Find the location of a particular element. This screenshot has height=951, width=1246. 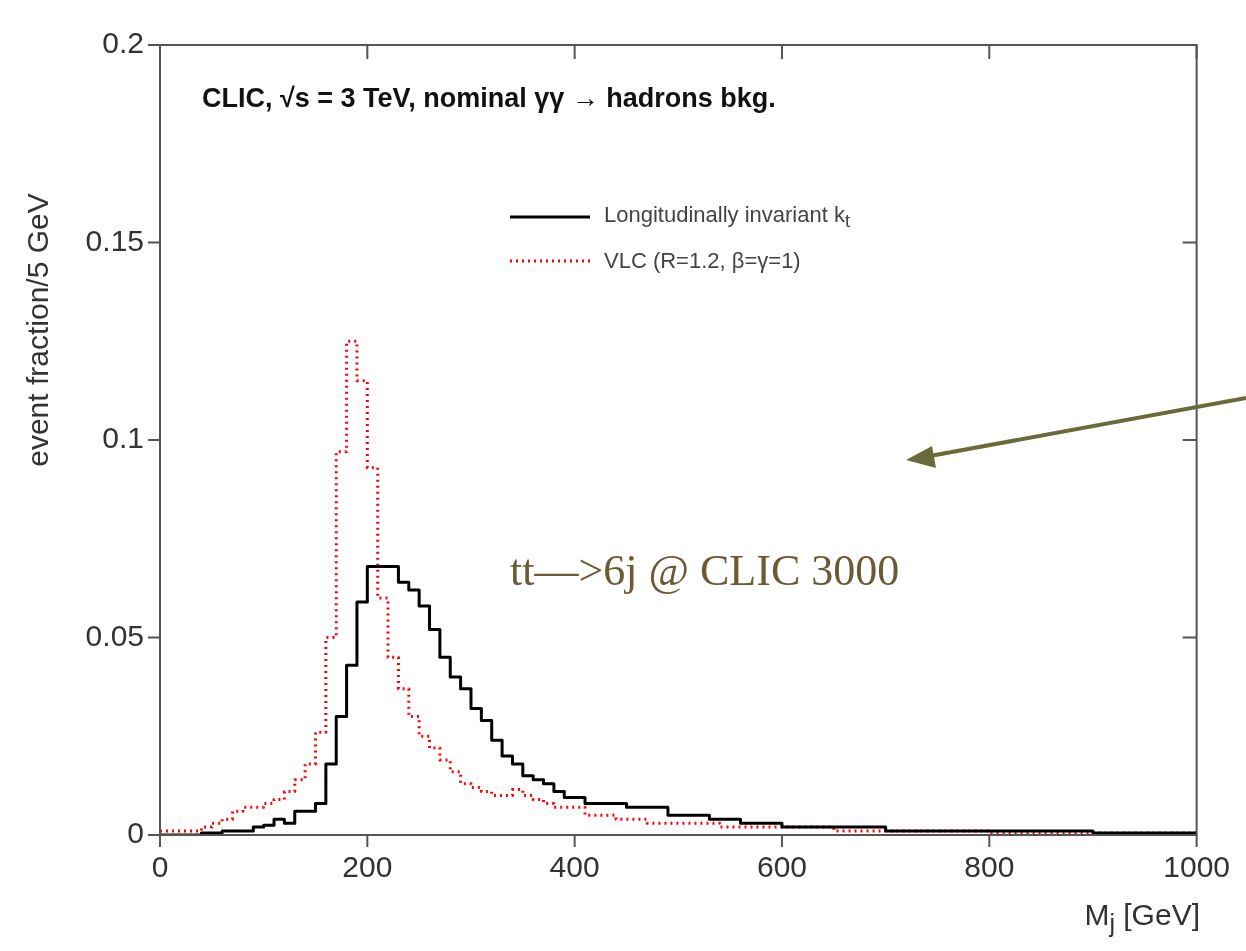

annotation: tt—>6j @ CLIC 3000 is located at coordinates (705, 570).